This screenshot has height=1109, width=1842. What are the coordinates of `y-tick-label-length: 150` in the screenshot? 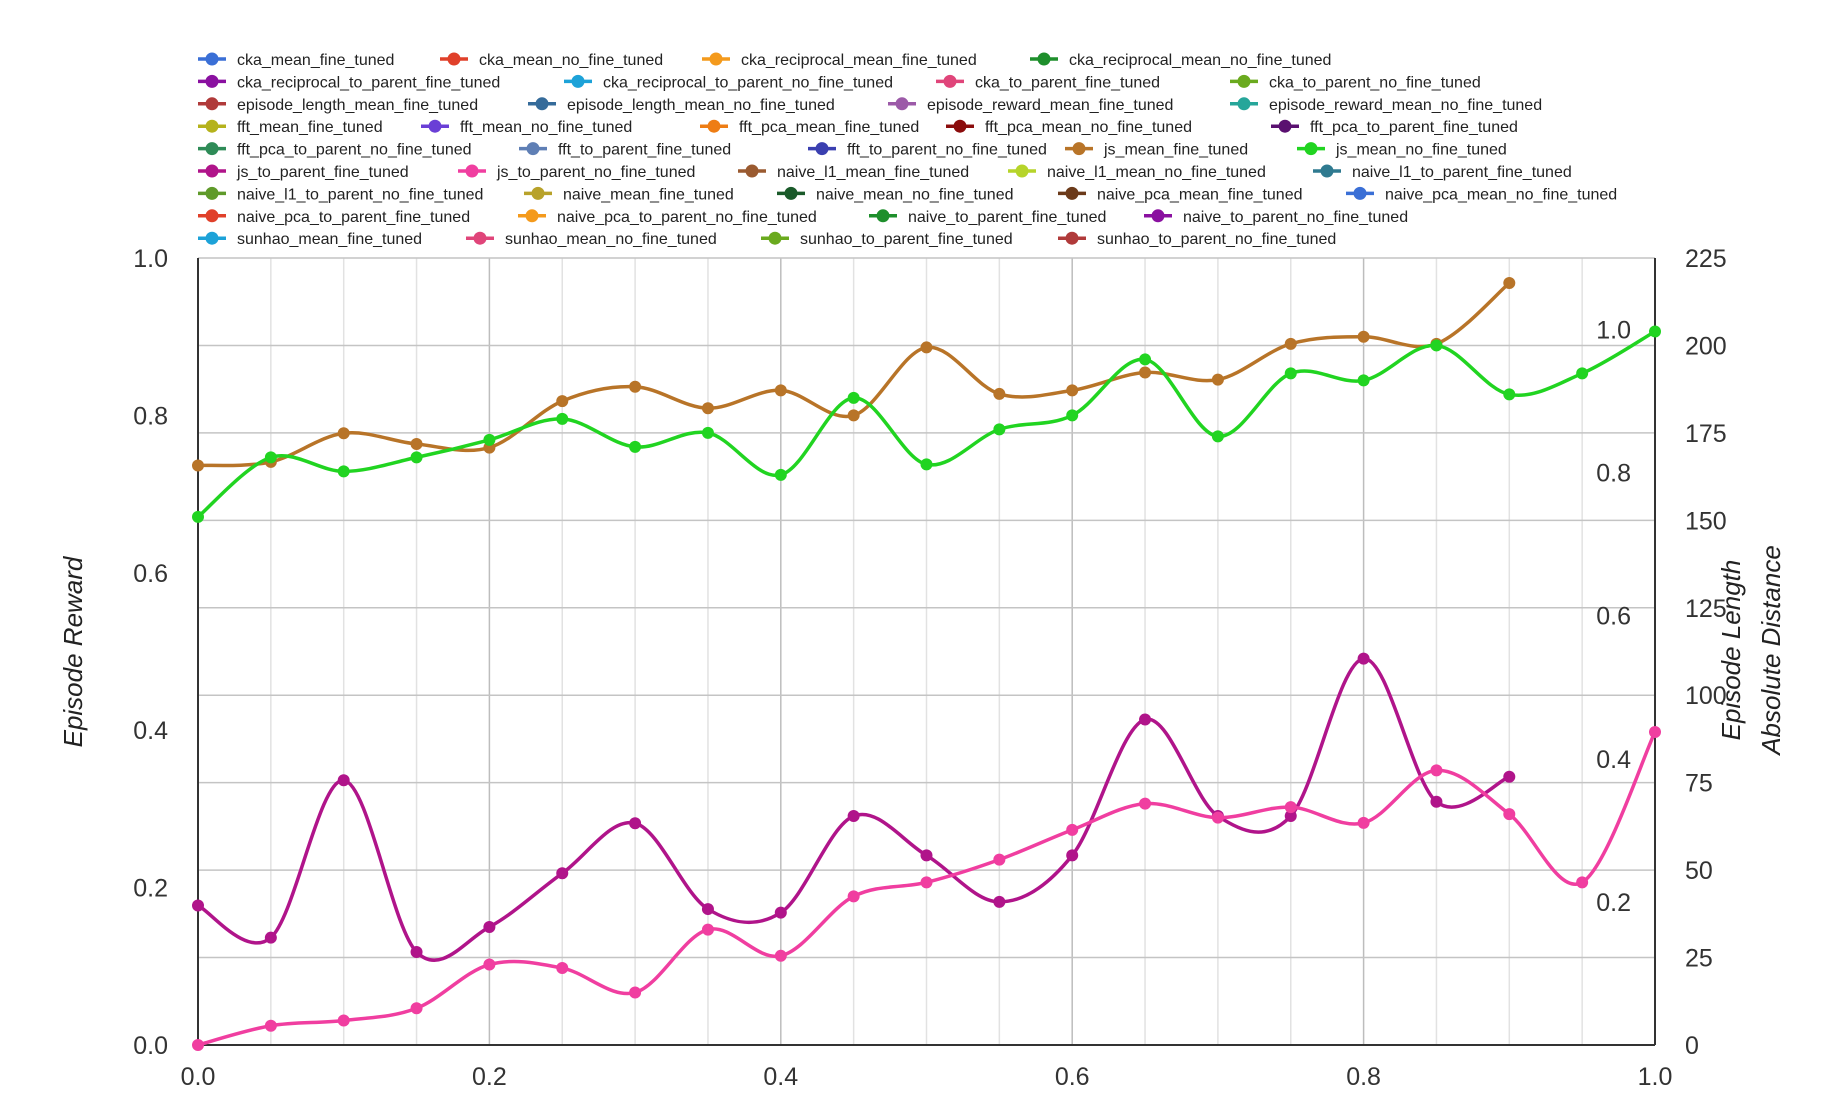 It's located at (1706, 521).